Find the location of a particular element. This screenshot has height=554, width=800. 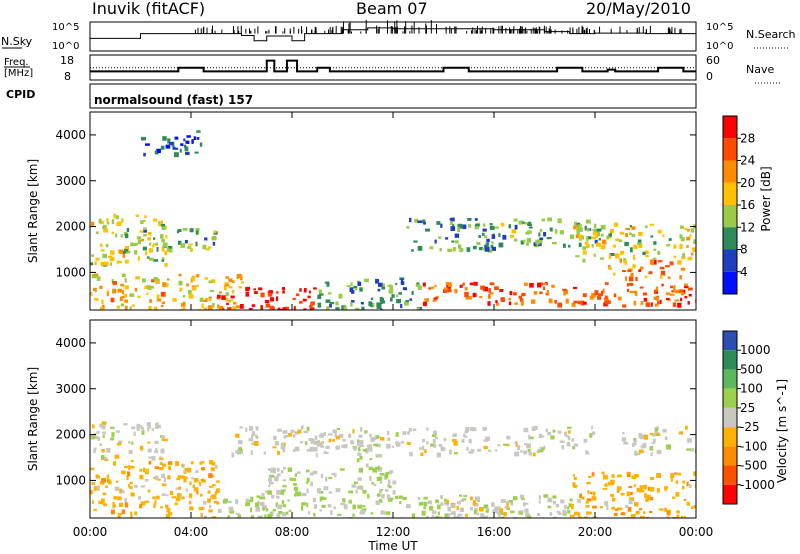

colorbar-tick-label: 20 is located at coordinates (747, 183).